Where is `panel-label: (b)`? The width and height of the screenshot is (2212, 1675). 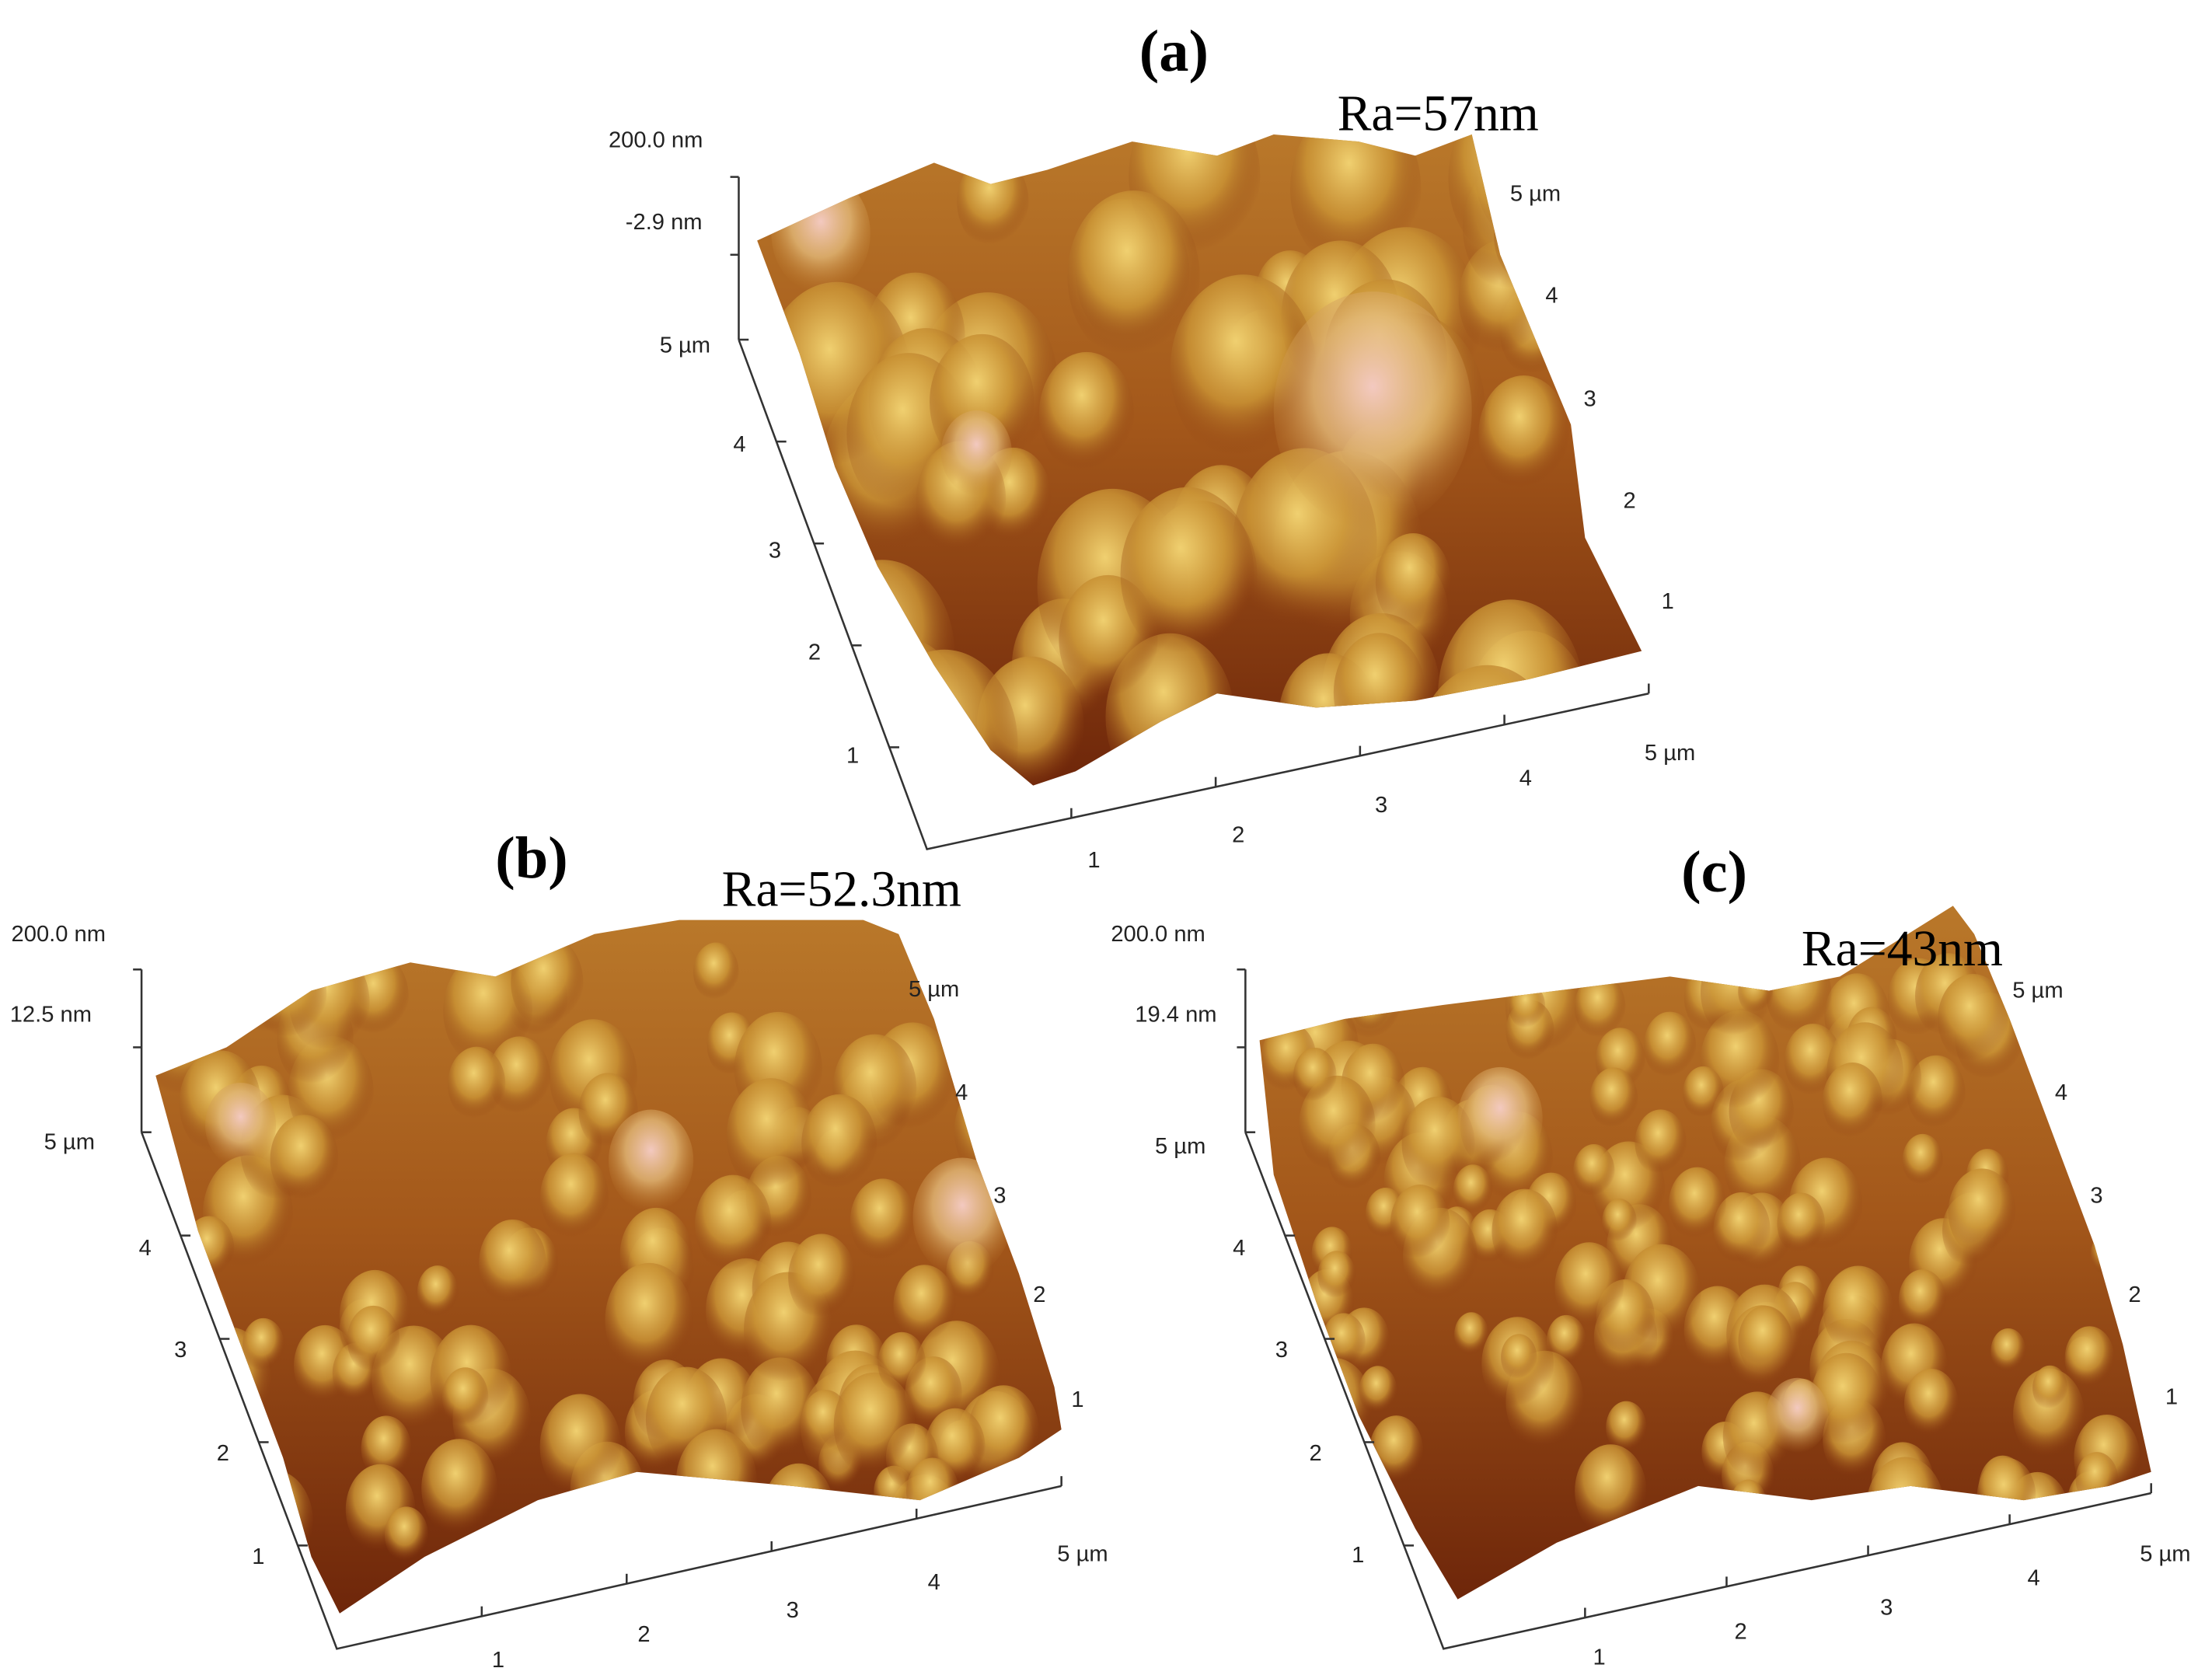
panel-label: (b) is located at coordinates (531, 858).